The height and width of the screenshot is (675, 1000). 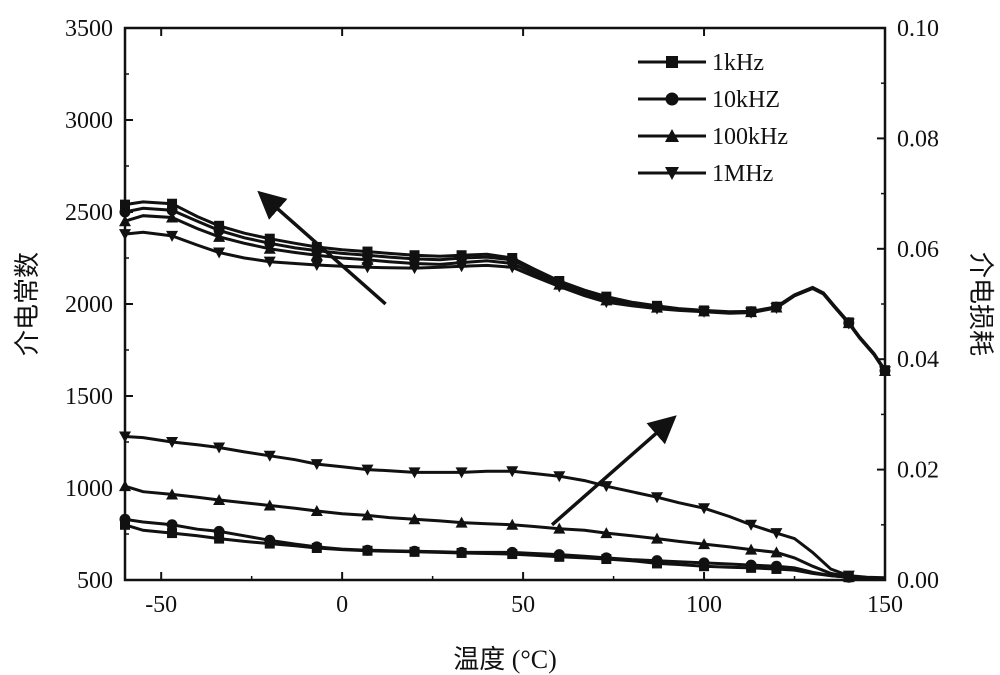 I want to click on x-tick-label: 100, so click(x=704, y=605).